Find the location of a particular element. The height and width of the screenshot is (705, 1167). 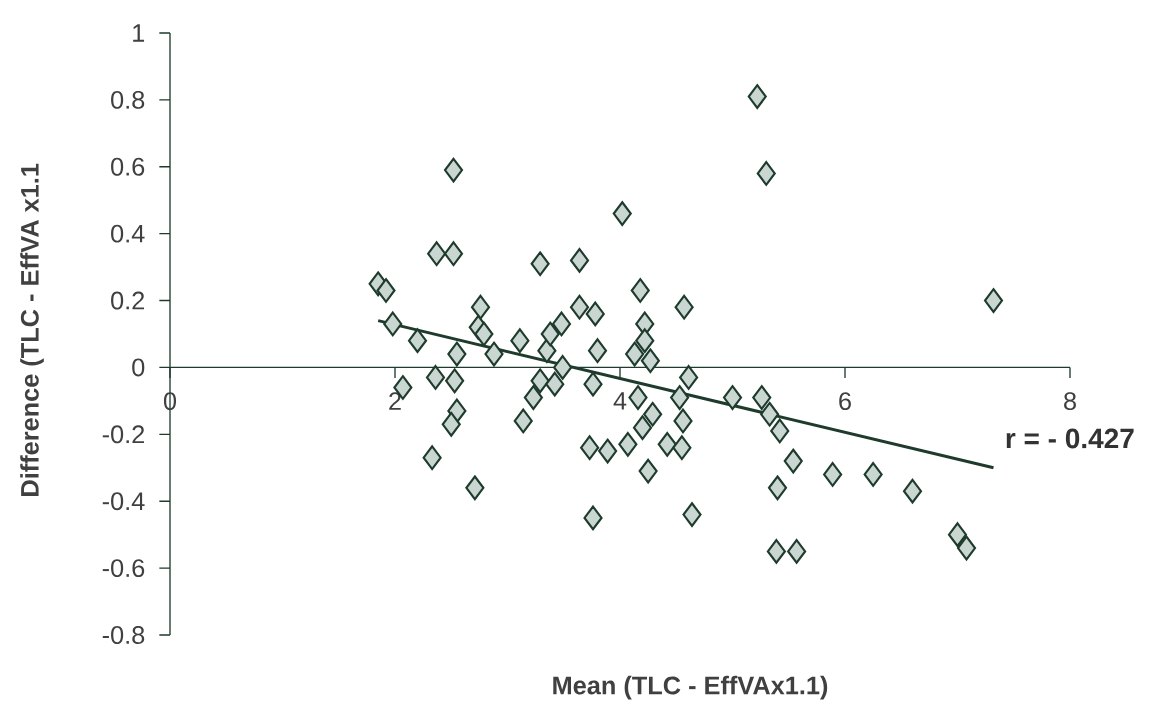

x-tick-label: 6 is located at coordinates (845, 401).